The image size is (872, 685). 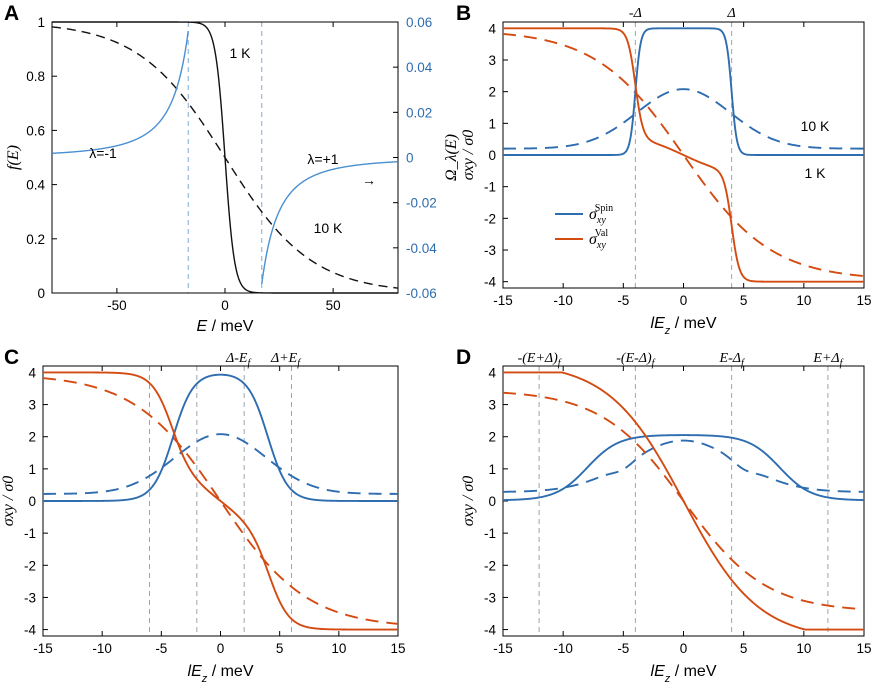 What do you see at coordinates (238, 360) in the screenshot?
I see `guide-label-delta-minus-ef: Δ-Ef` at bounding box center [238, 360].